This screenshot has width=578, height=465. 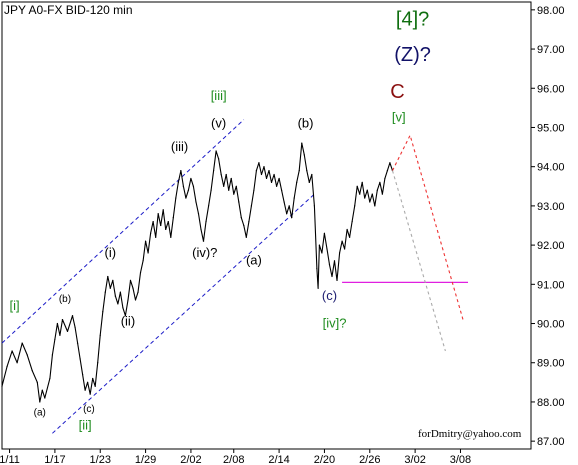 I want to click on y-tick-label: 88.00, so click(x=551, y=403).